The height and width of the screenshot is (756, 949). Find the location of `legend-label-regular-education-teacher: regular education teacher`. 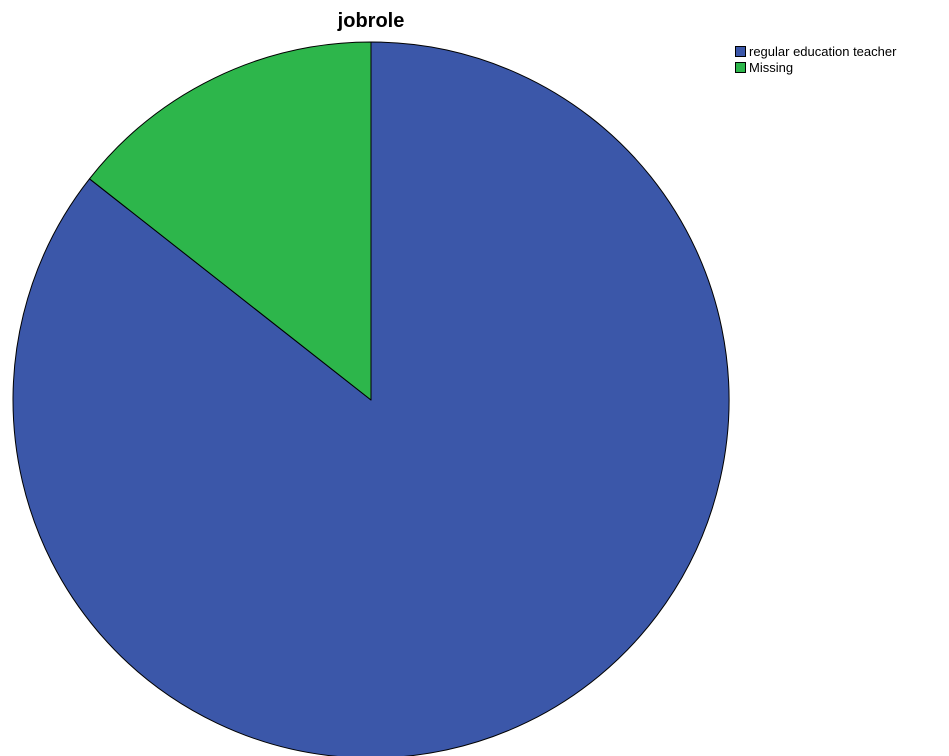

legend-label-regular-education-teacher: regular education teacher is located at coordinates (823, 51).